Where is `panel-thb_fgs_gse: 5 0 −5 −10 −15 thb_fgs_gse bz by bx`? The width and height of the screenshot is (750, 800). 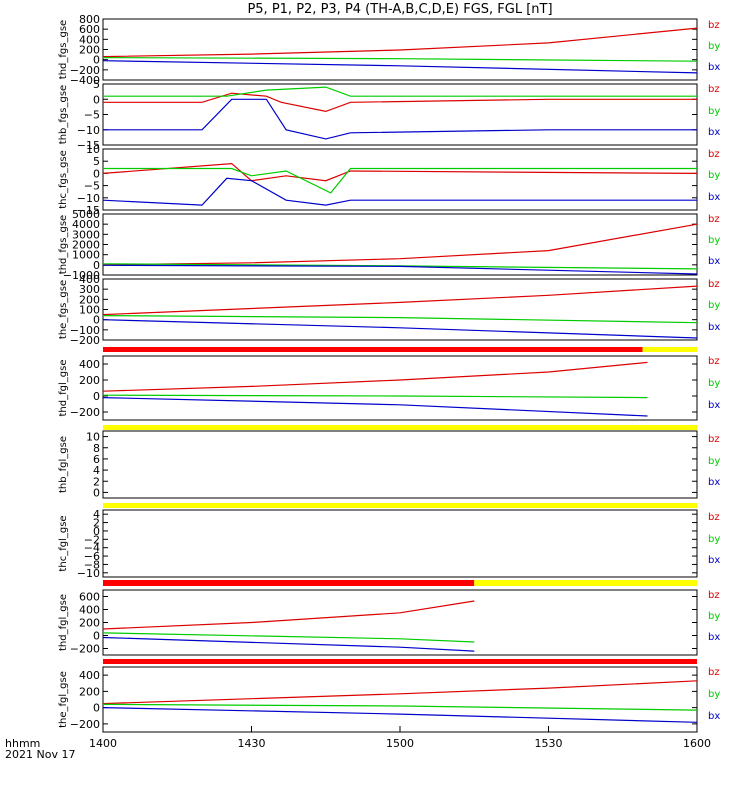
panel-thb_fgs_gse: 5 0 −5 −10 −15 thb_fgs_gse bz by bx is located at coordinates (389, 115).